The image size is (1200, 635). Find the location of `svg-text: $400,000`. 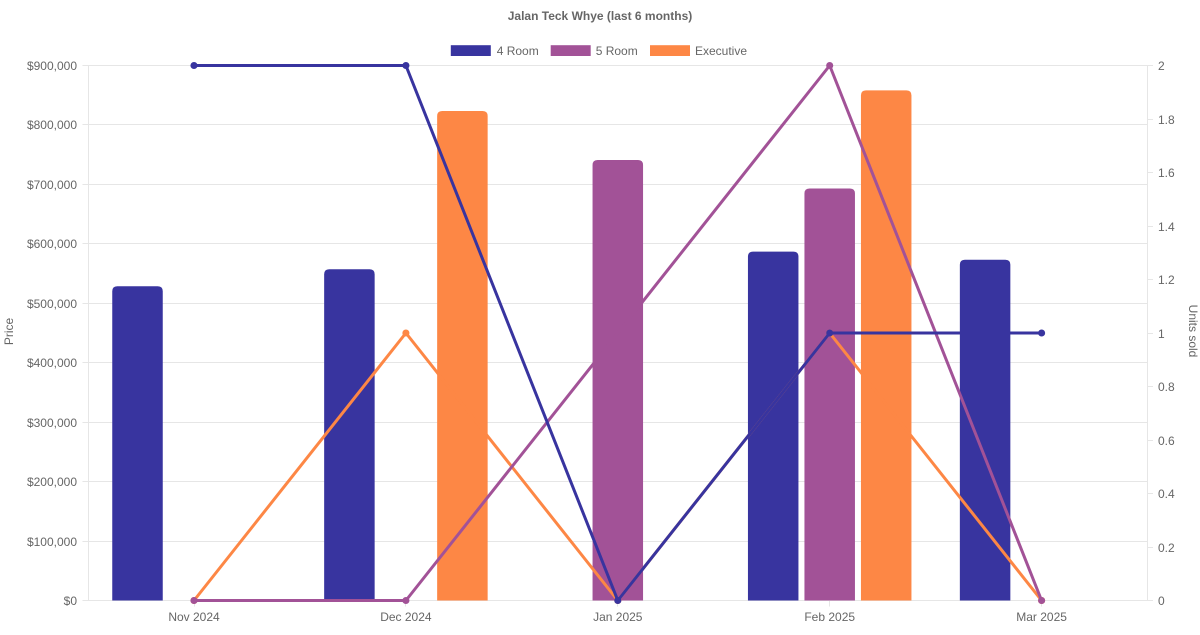

svg-text: $400,000 is located at coordinates (52, 363).